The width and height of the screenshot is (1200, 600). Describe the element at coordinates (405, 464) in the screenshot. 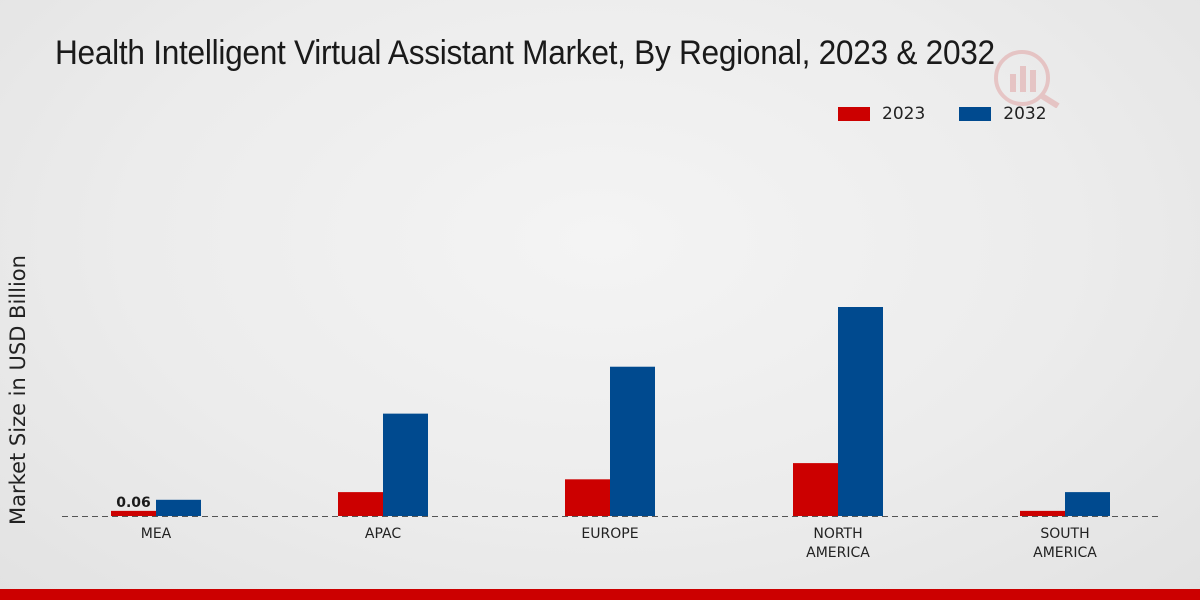

I see `bar-apac-2032` at that location.